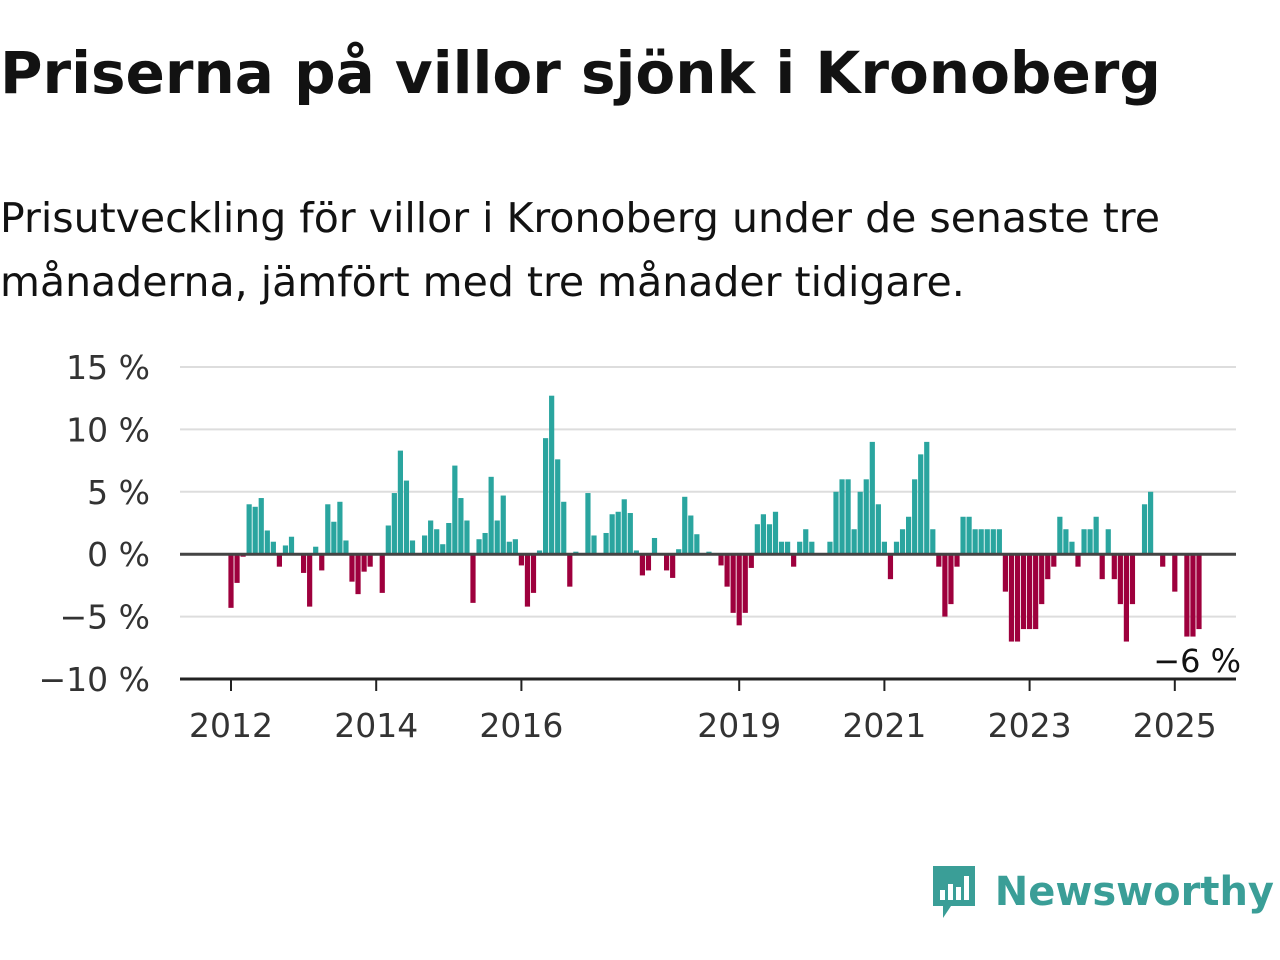 The image size is (1280, 960). What do you see at coordinates (739, 725) in the screenshot?
I see `x-tick-label: 2019` at bounding box center [739, 725].